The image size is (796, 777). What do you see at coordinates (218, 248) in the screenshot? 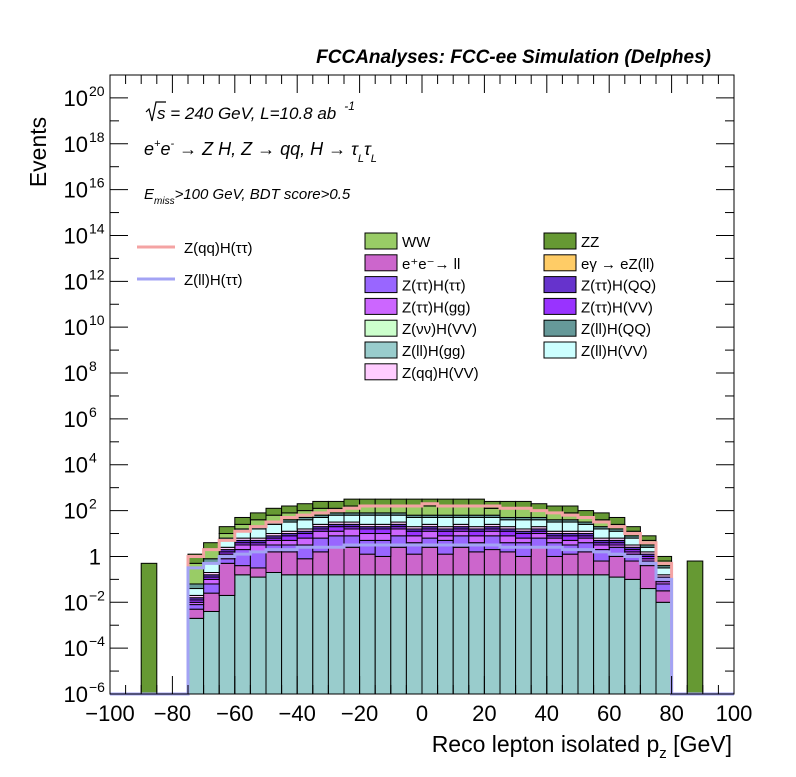
I see `legend-label: Z(qq)H(ττ)` at bounding box center [218, 248].